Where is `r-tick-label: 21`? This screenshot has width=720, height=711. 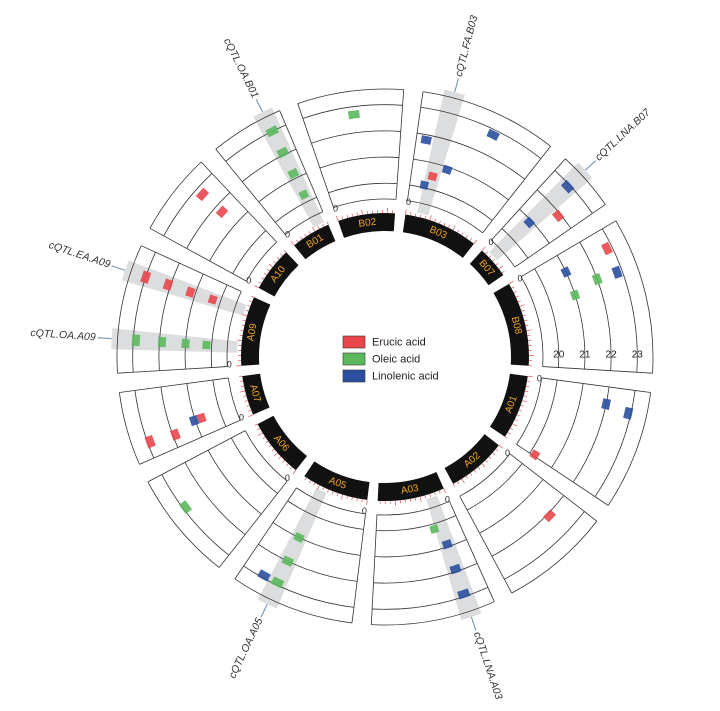 r-tick-label: 21 is located at coordinates (585, 355).